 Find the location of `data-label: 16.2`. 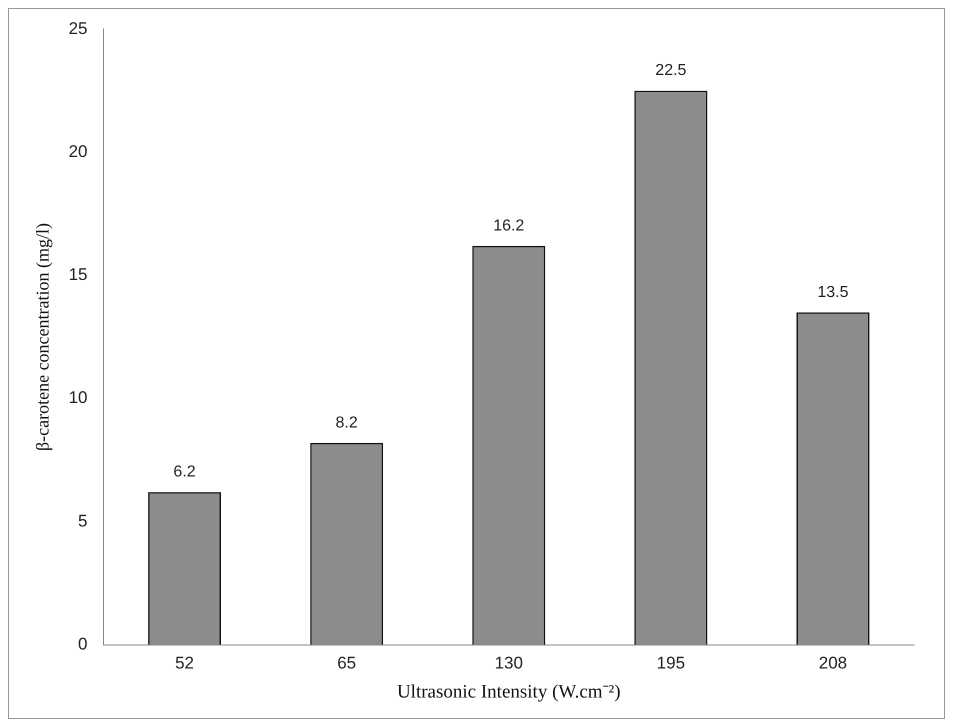

data-label: 16.2 is located at coordinates (508, 225).